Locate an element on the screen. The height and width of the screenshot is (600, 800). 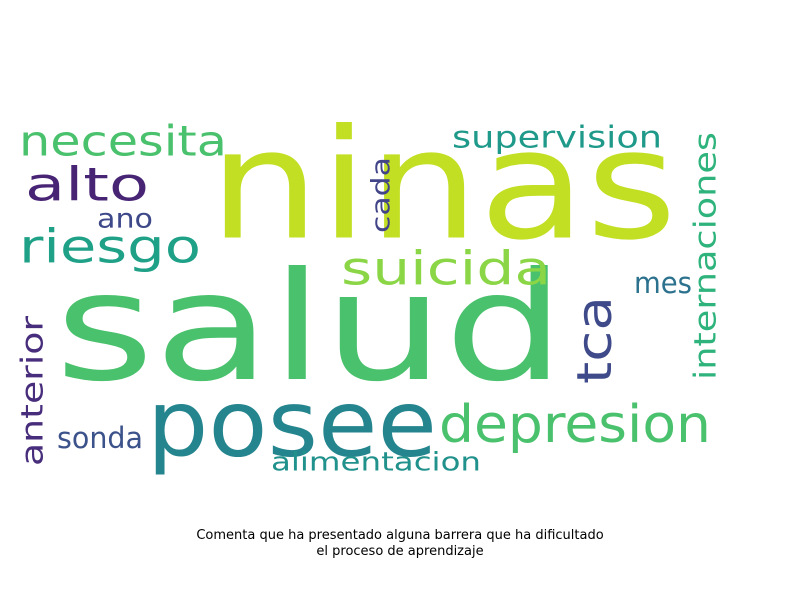
word-mes: mes is located at coordinates (663, 283).